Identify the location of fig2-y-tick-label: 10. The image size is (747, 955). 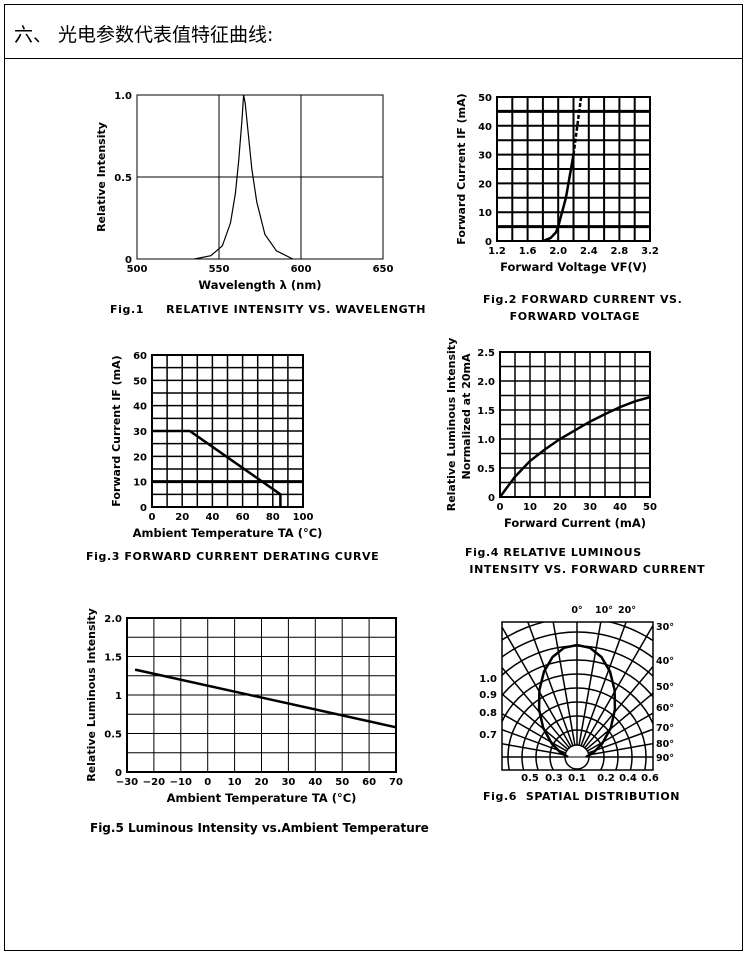
(485, 213).